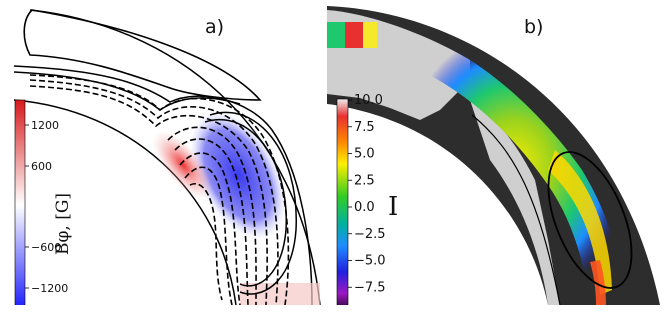 Image resolution: width=668 pixels, height=329 pixels. Describe the element at coordinates (49, 288) in the screenshot. I see `colorbar-tick-label: −1200` at that location.